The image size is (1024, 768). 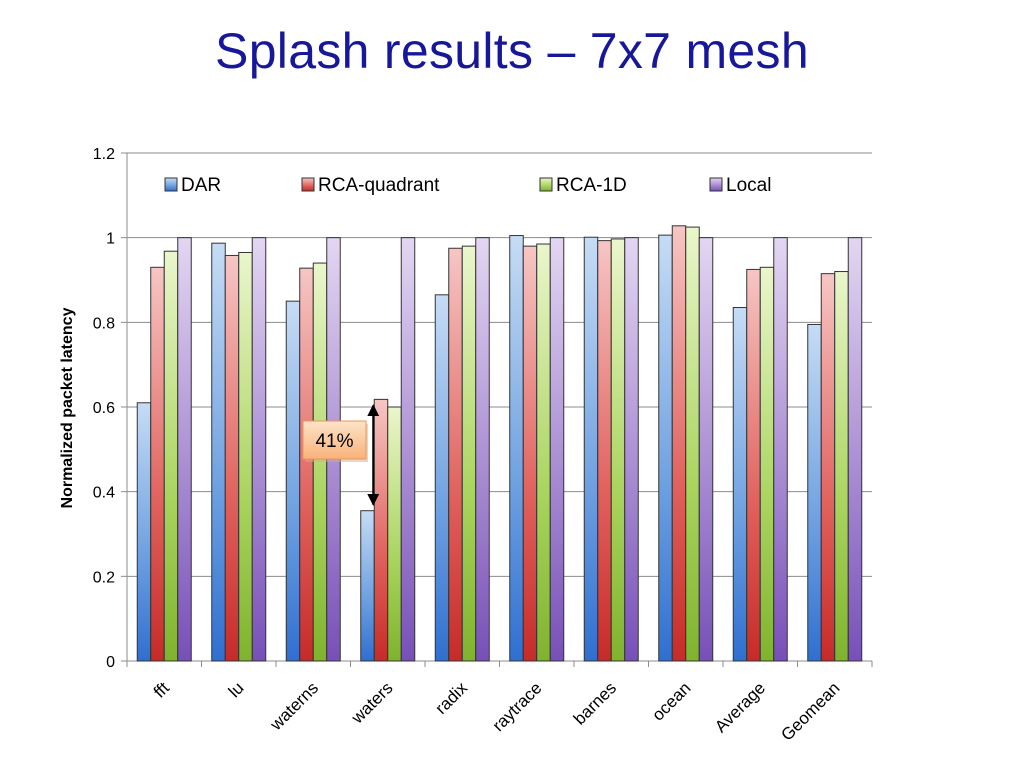 I want to click on y-tick-label: 0.8, so click(x=104, y=323).